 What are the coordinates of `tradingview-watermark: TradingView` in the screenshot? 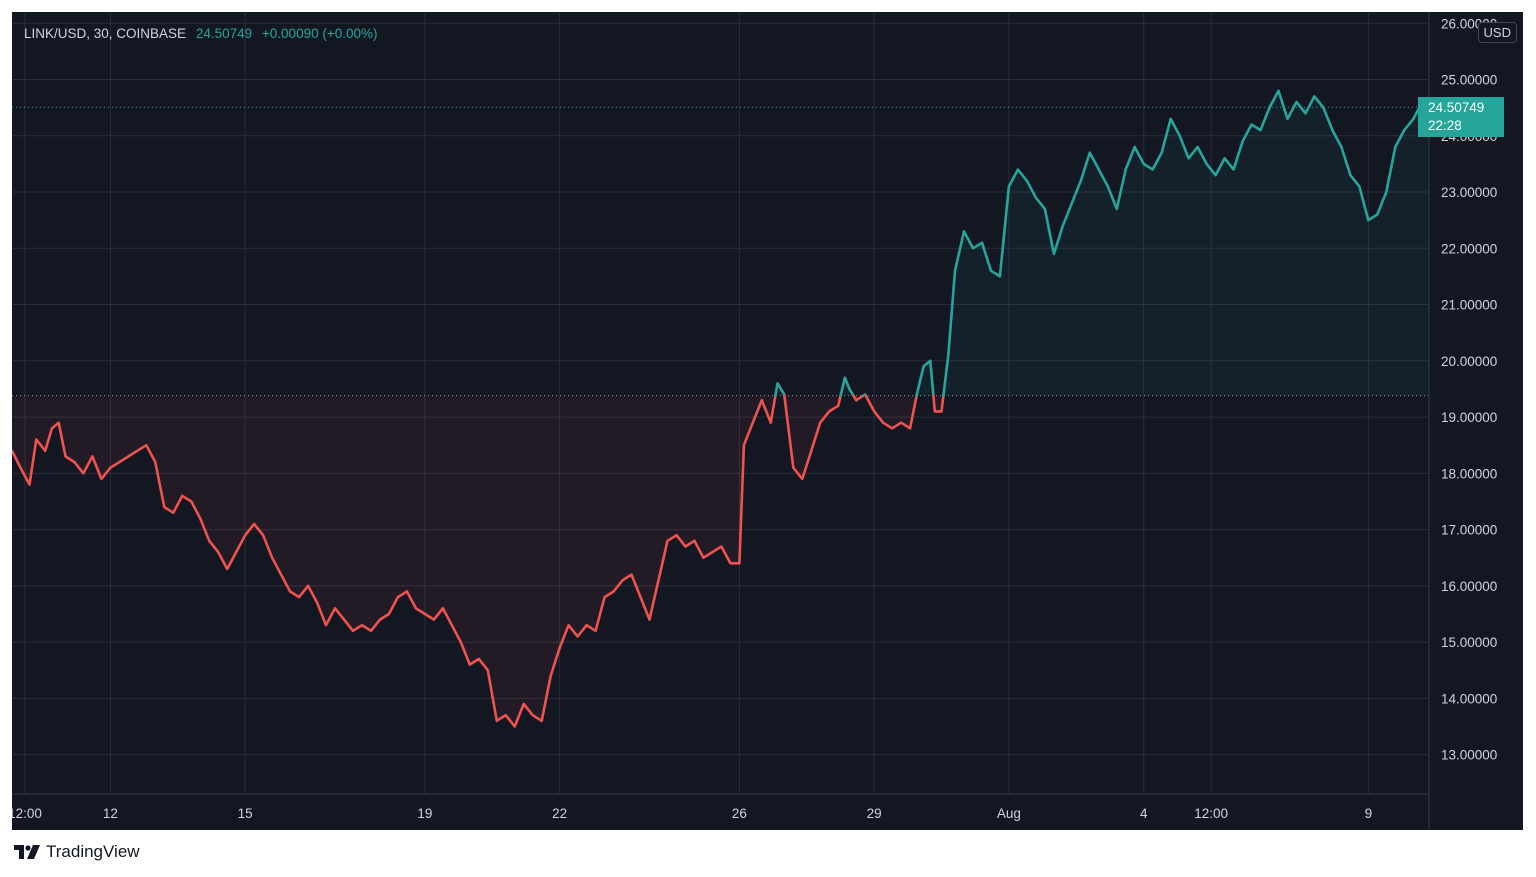 It's located at (77, 852).